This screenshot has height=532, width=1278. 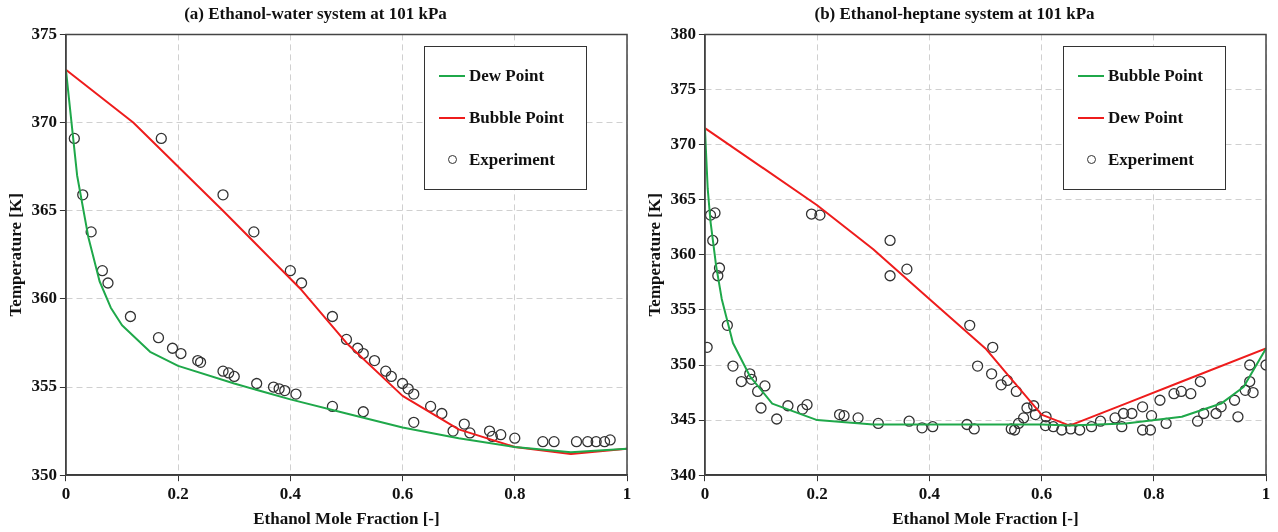 What do you see at coordinates (955, 13) in the screenshot?
I see `chart-title: (b) Ethanol-heptane system at 101 kPa` at bounding box center [955, 13].